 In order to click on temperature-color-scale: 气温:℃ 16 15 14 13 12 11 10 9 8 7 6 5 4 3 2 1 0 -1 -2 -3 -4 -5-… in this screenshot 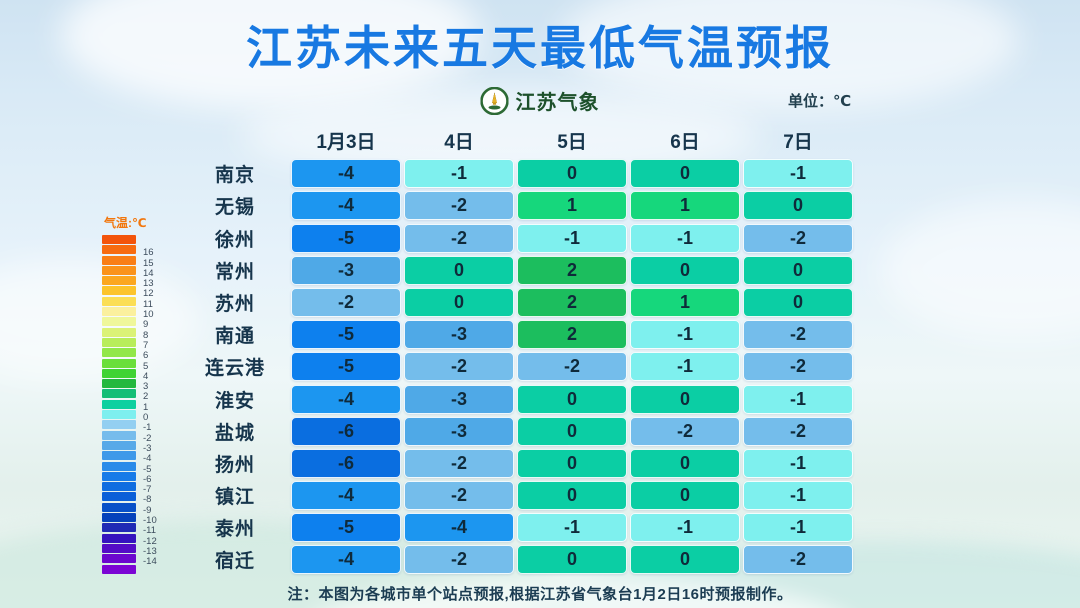, I will do `click(129, 394)`.